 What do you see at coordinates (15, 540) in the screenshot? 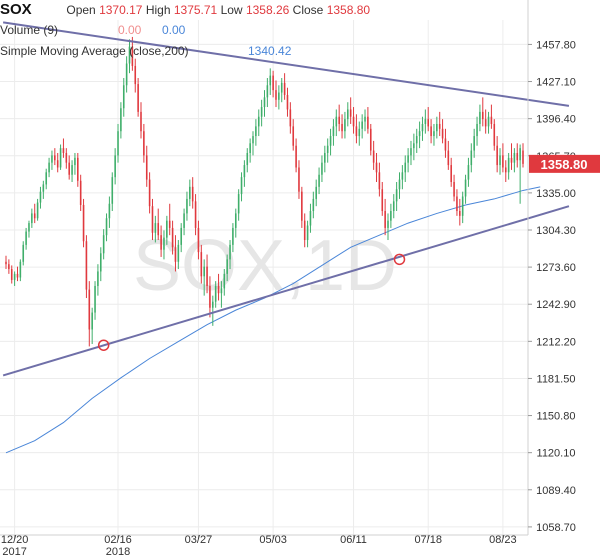
I see `time-tick-label: 12/20` at bounding box center [15, 540].